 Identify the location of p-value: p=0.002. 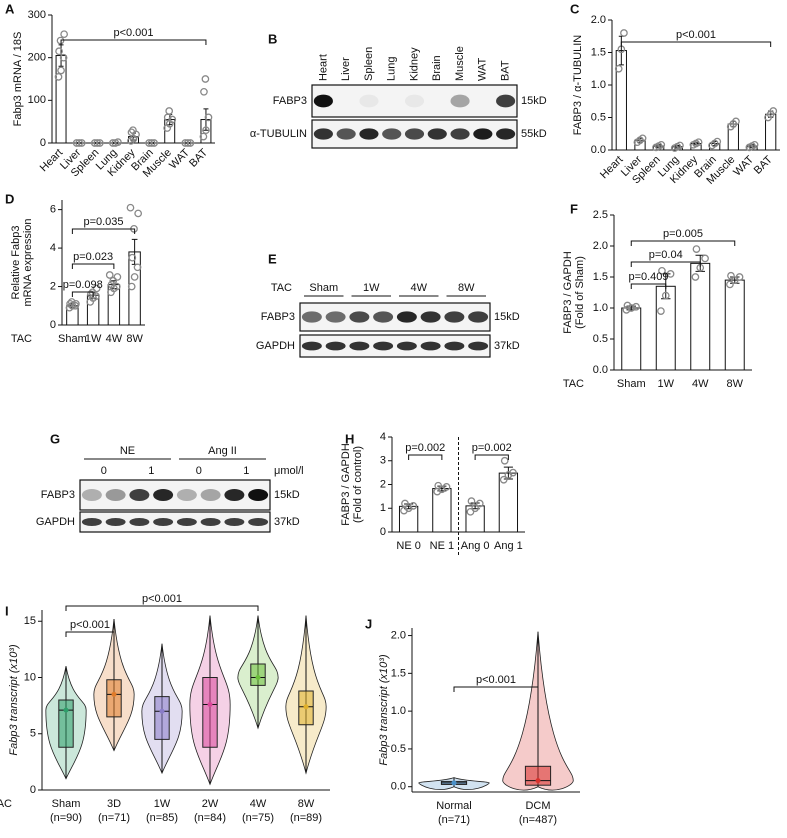
(492, 448).